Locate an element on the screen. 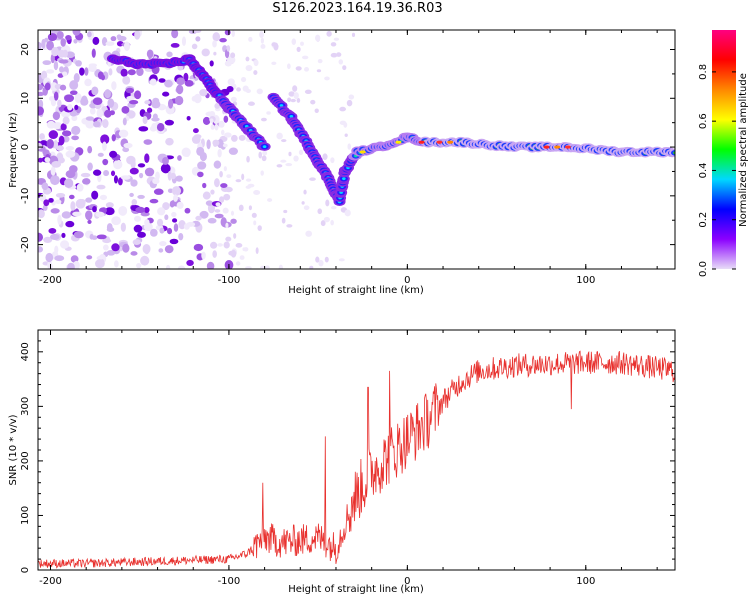 The height and width of the screenshot is (600, 750). snr-y-axis-label: SNR (10 * v/v) is located at coordinates (13, 449).